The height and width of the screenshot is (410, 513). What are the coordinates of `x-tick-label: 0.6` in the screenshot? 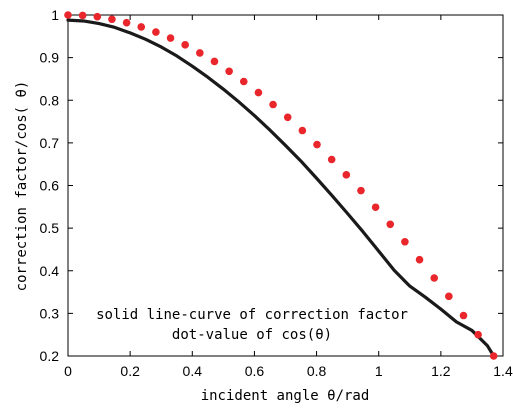 It's located at (255, 371).